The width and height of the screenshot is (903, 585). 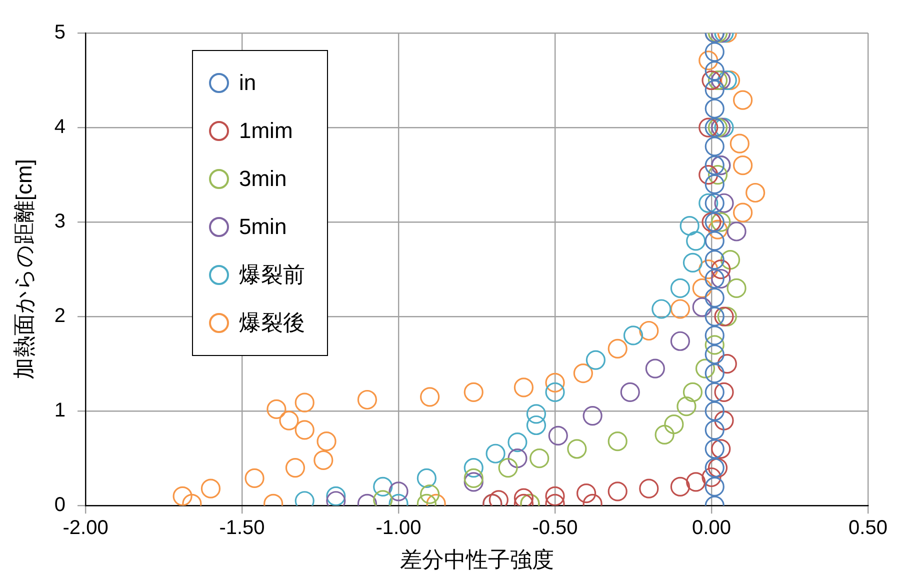 I want to click on x-axis-title: 差分中性子強度, so click(x=477, y=559).